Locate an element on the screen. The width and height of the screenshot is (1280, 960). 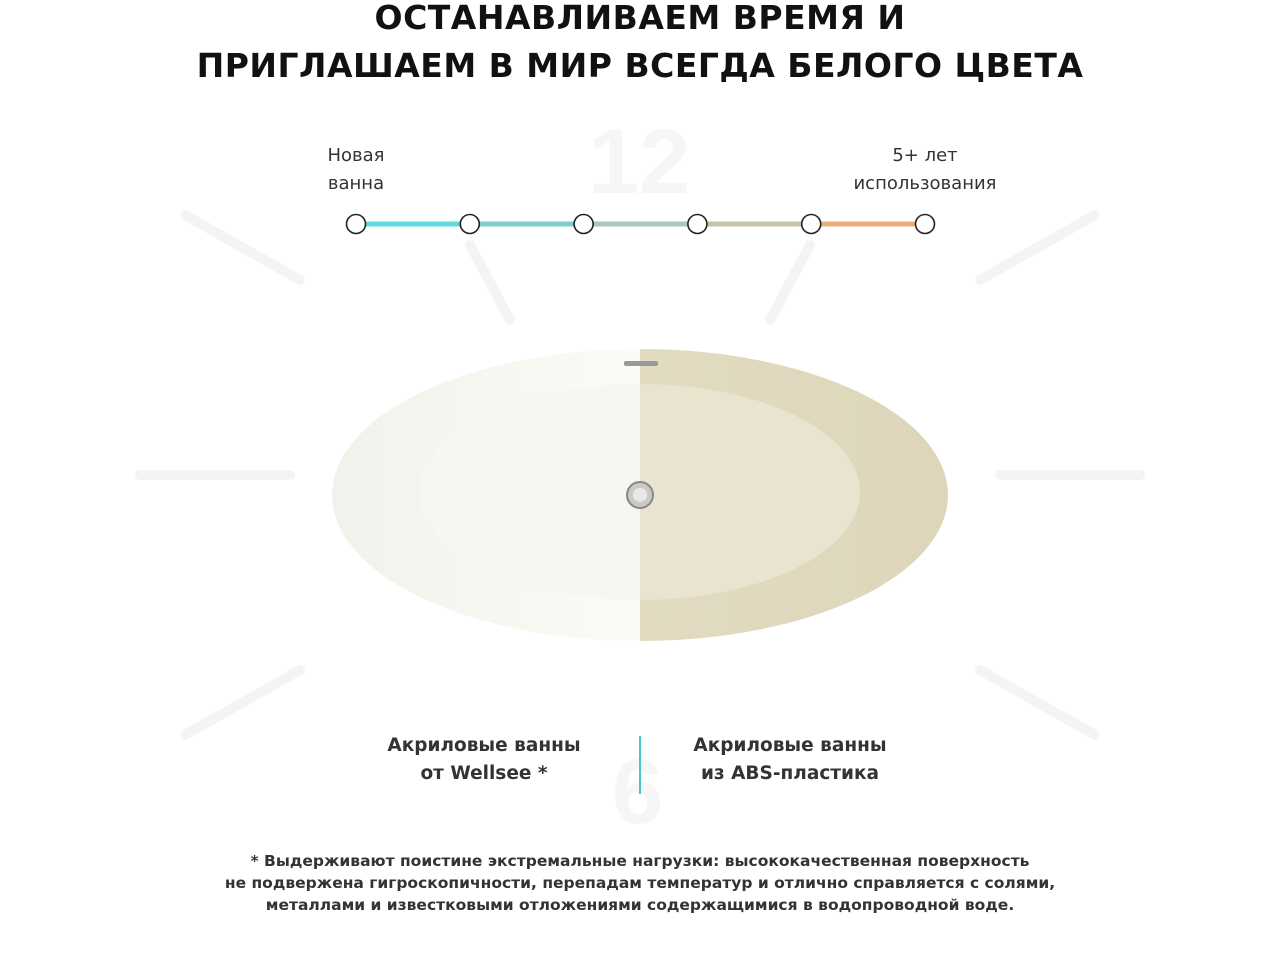
overflow-icon is located at coordinates (641, 363).